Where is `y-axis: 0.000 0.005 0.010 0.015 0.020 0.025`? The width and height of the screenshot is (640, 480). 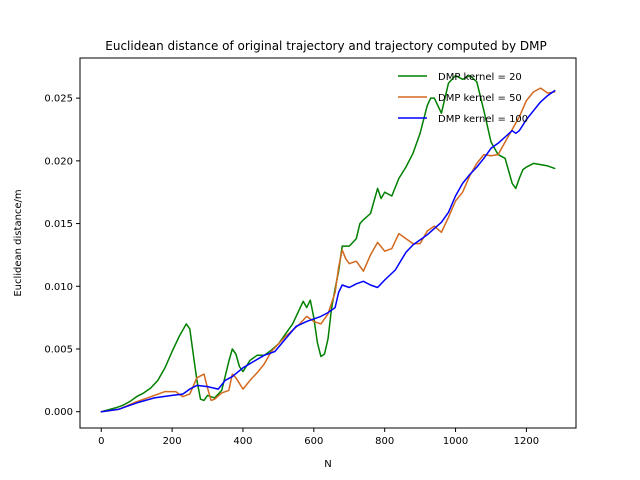 y-axis: 0.000 0.005 0.010 0.015 0.020 0.025 is located at coordinates (62, 256).